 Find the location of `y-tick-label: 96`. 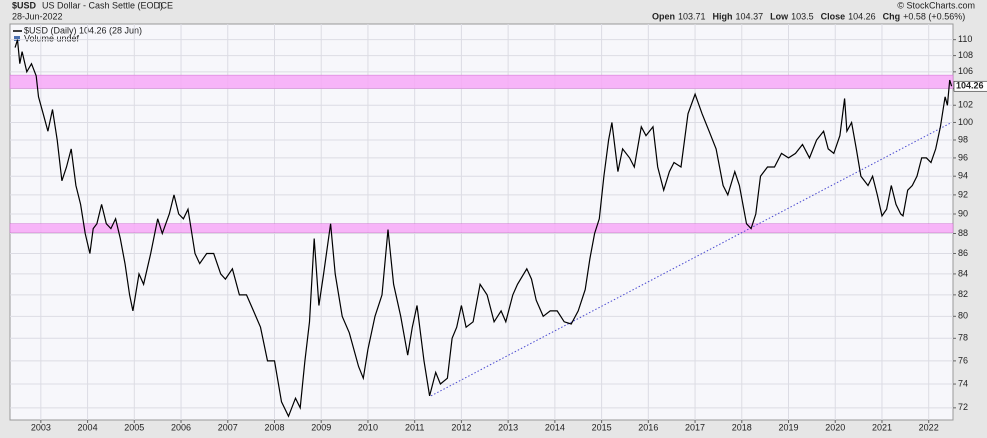

y-tick-label: 96 is located at coordinates (963, 157).